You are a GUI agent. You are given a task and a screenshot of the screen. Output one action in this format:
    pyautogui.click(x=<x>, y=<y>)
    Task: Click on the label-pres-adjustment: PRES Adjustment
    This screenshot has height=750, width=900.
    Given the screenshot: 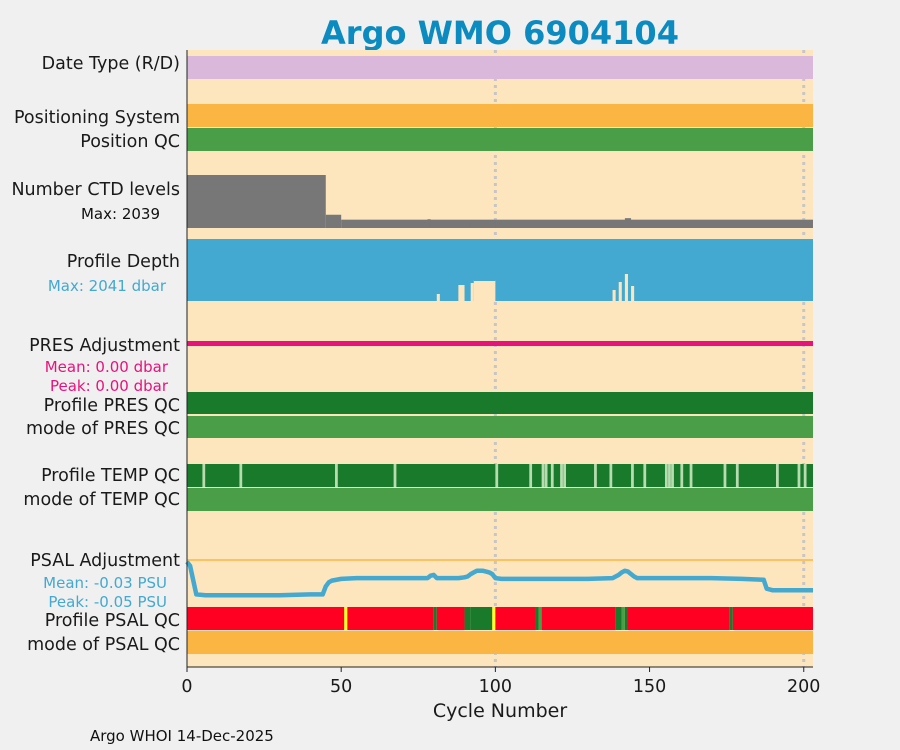 What is the action you would take?
    pyautogui.click(x=104, y=346)
    